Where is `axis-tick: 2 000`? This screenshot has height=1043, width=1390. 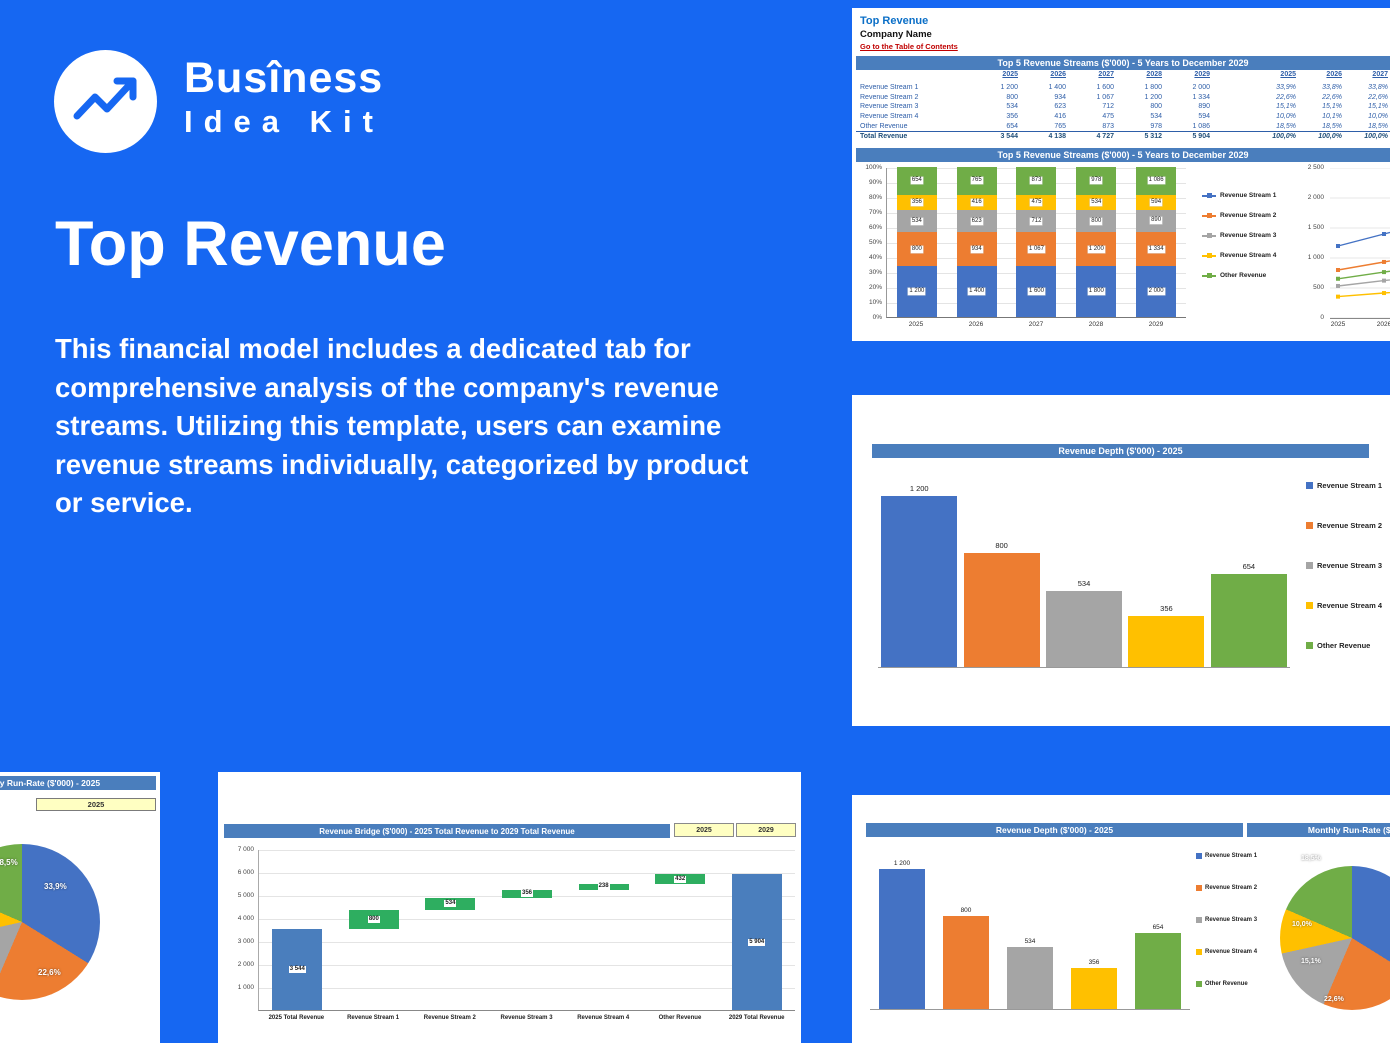 axis-tick: 2 000 is located at coordinates (1315, 197).